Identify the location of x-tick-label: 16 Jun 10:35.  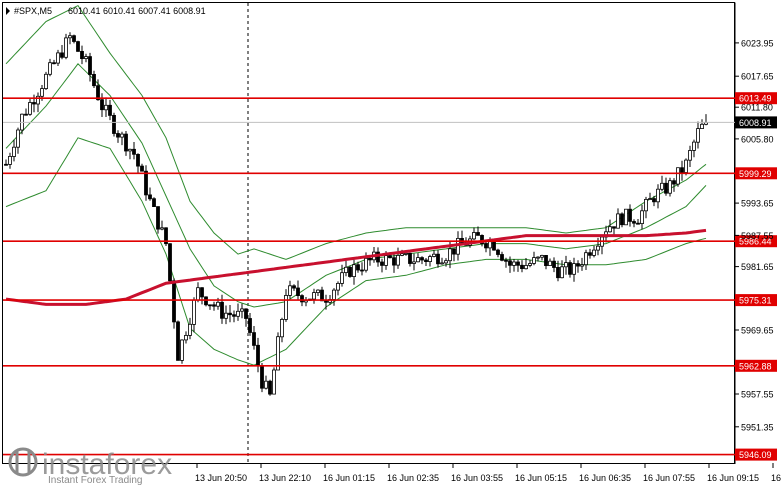
(776, 478).